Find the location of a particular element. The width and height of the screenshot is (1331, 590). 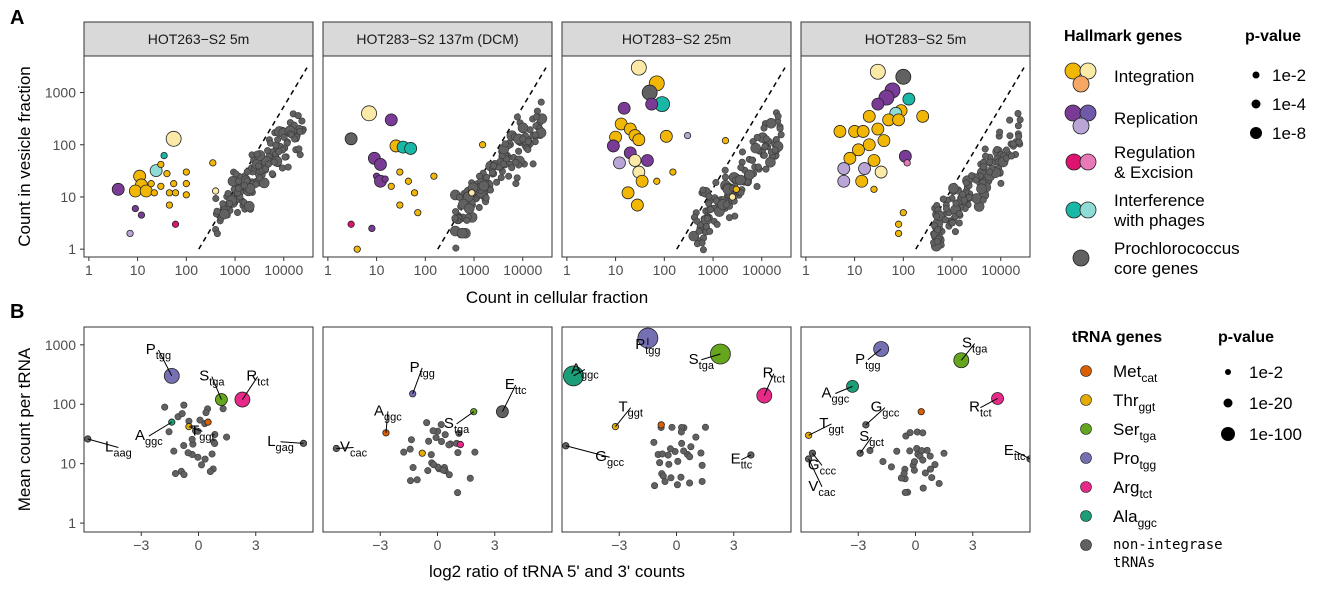

legend-trna-label: Argtct is located at coordinates (1133, 489).